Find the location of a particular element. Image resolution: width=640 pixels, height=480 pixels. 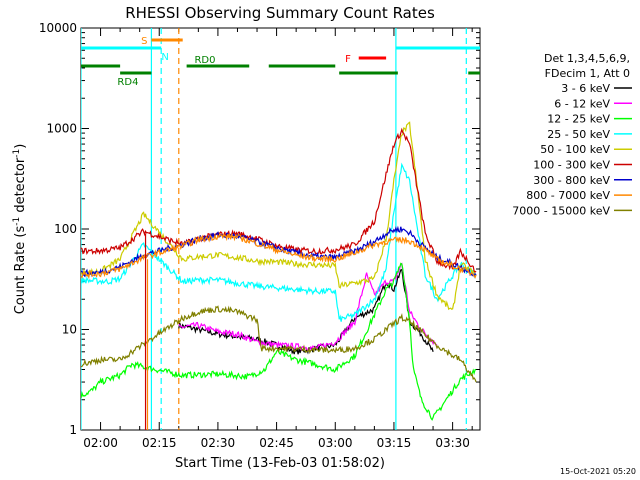

series-line-800-7000-kev is located at coordinates (279, 256).